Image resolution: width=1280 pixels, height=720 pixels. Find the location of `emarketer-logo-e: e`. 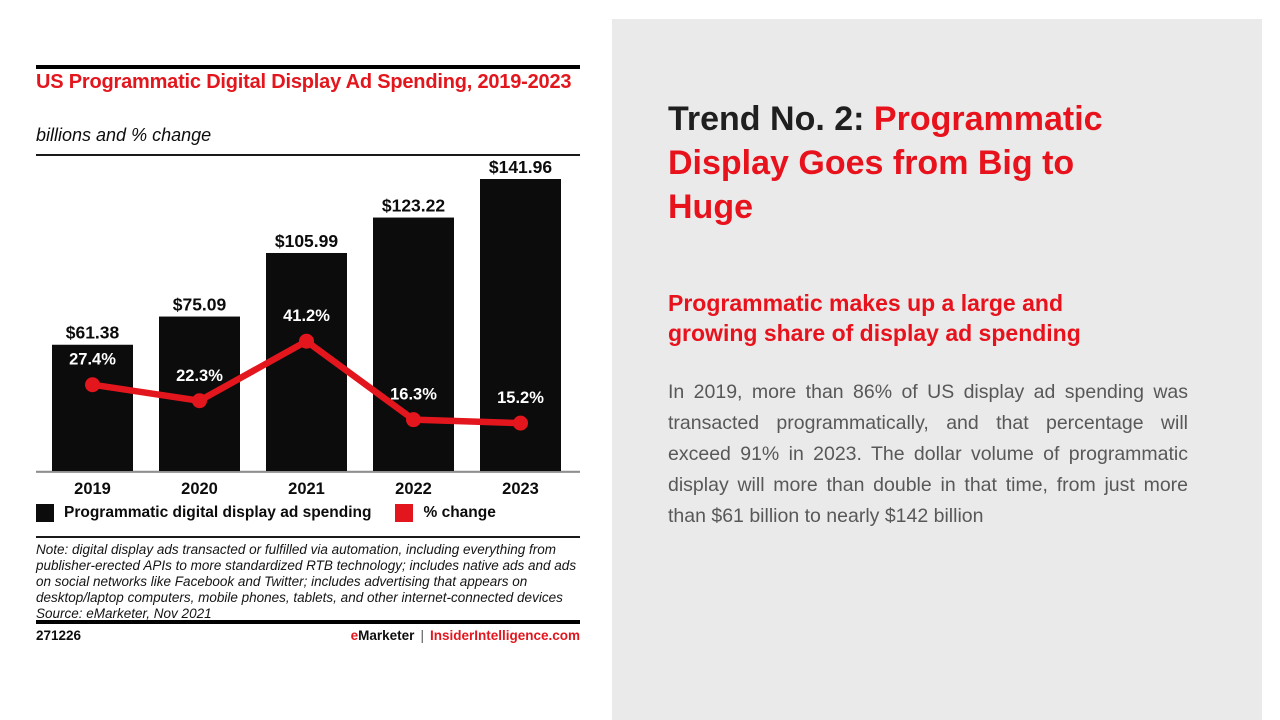

emarketer-logo-e: e is located at coordinates (354, 635).